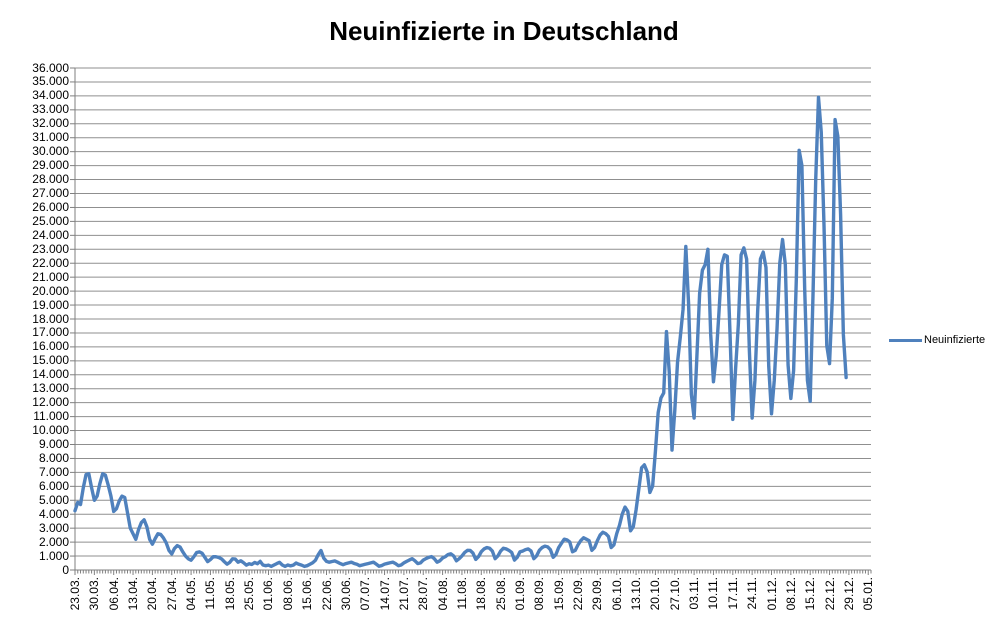 This screenshot has width=1008, height=636. Describe the element at coordinates (790, 594) in the screenshot. I see `x-tick-label: 08.12.` at that location.